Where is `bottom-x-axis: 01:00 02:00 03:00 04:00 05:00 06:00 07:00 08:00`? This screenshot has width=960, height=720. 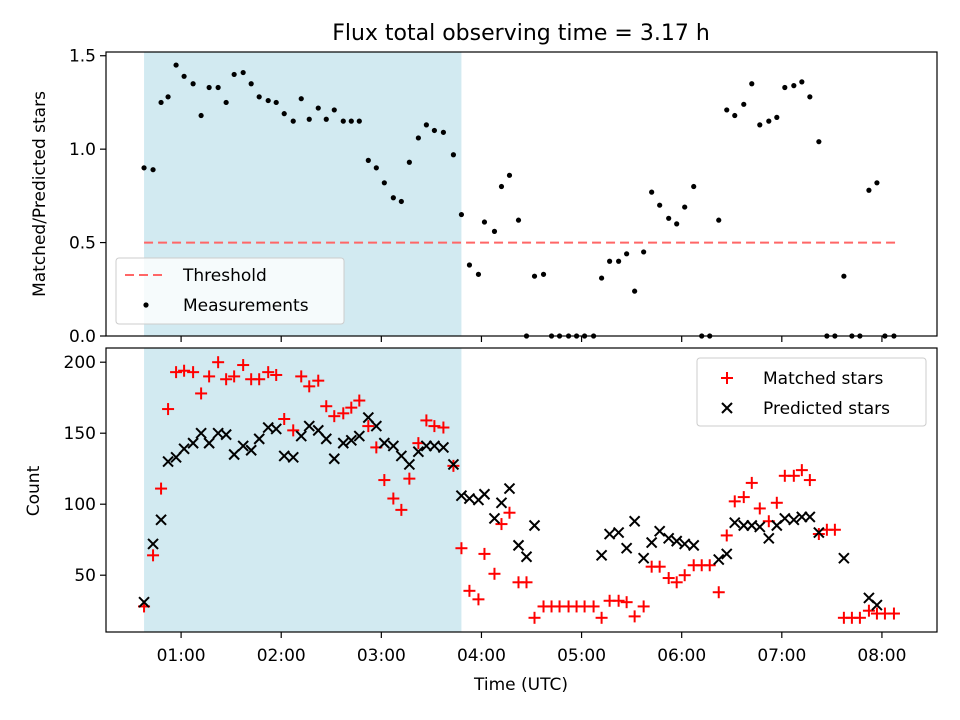
bottom-x-axis: 01:00 02:00 03:00 04:00 05:00 06:00 07:00 08:00 is located at coordinates (531, 649).